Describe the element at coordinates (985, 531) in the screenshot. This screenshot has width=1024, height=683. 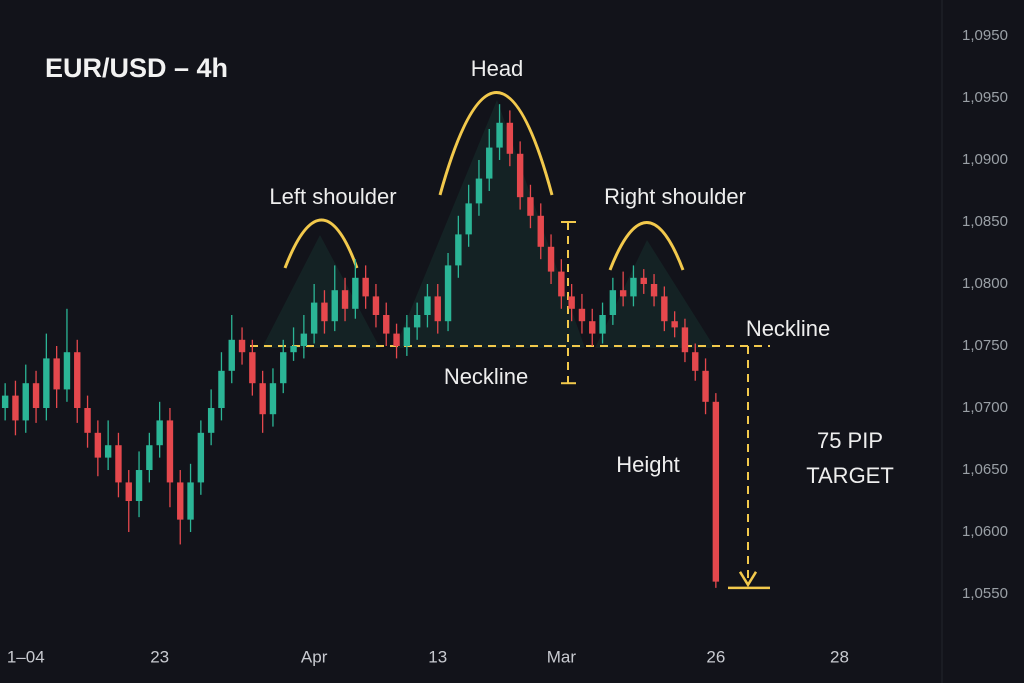
I see `y-tick-label: 1,0600` at that location.